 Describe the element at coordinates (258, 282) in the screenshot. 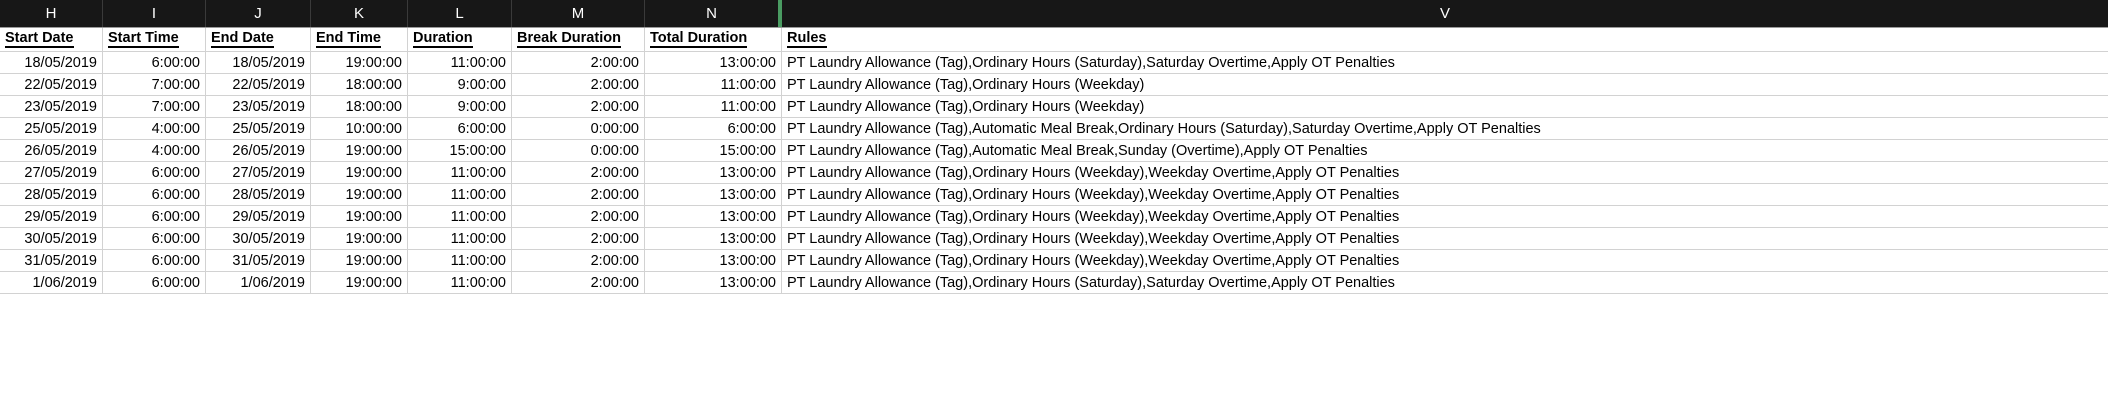

I see `cell-end-date: 1/06/2019` at that location.